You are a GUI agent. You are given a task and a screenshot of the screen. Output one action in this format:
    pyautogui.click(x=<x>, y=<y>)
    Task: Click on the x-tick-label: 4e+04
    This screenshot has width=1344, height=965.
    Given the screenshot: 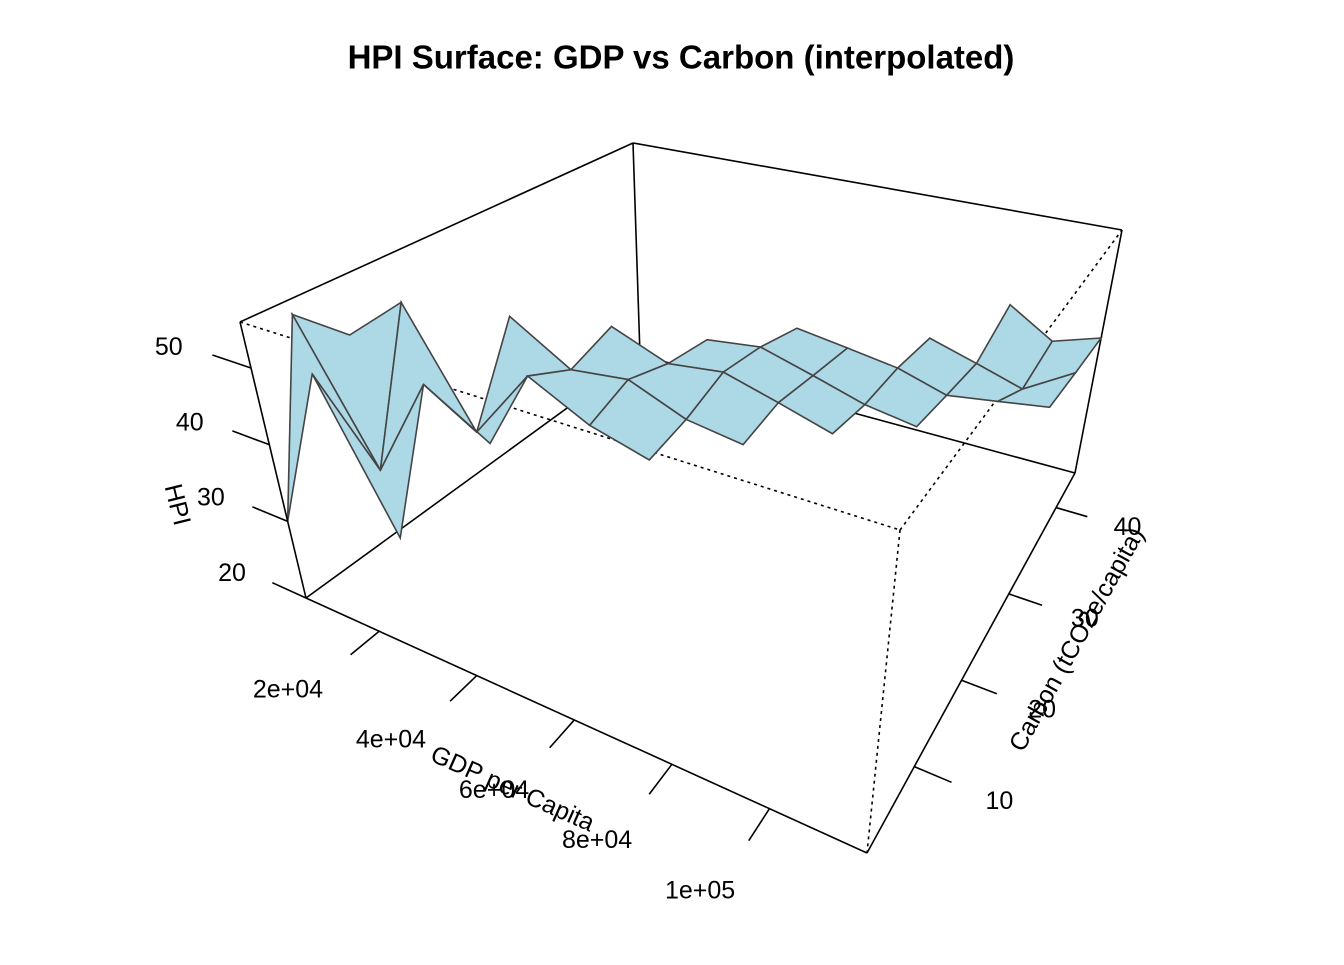 What is the action you would take?
    pyautogui.click(x=391, y=740)
    